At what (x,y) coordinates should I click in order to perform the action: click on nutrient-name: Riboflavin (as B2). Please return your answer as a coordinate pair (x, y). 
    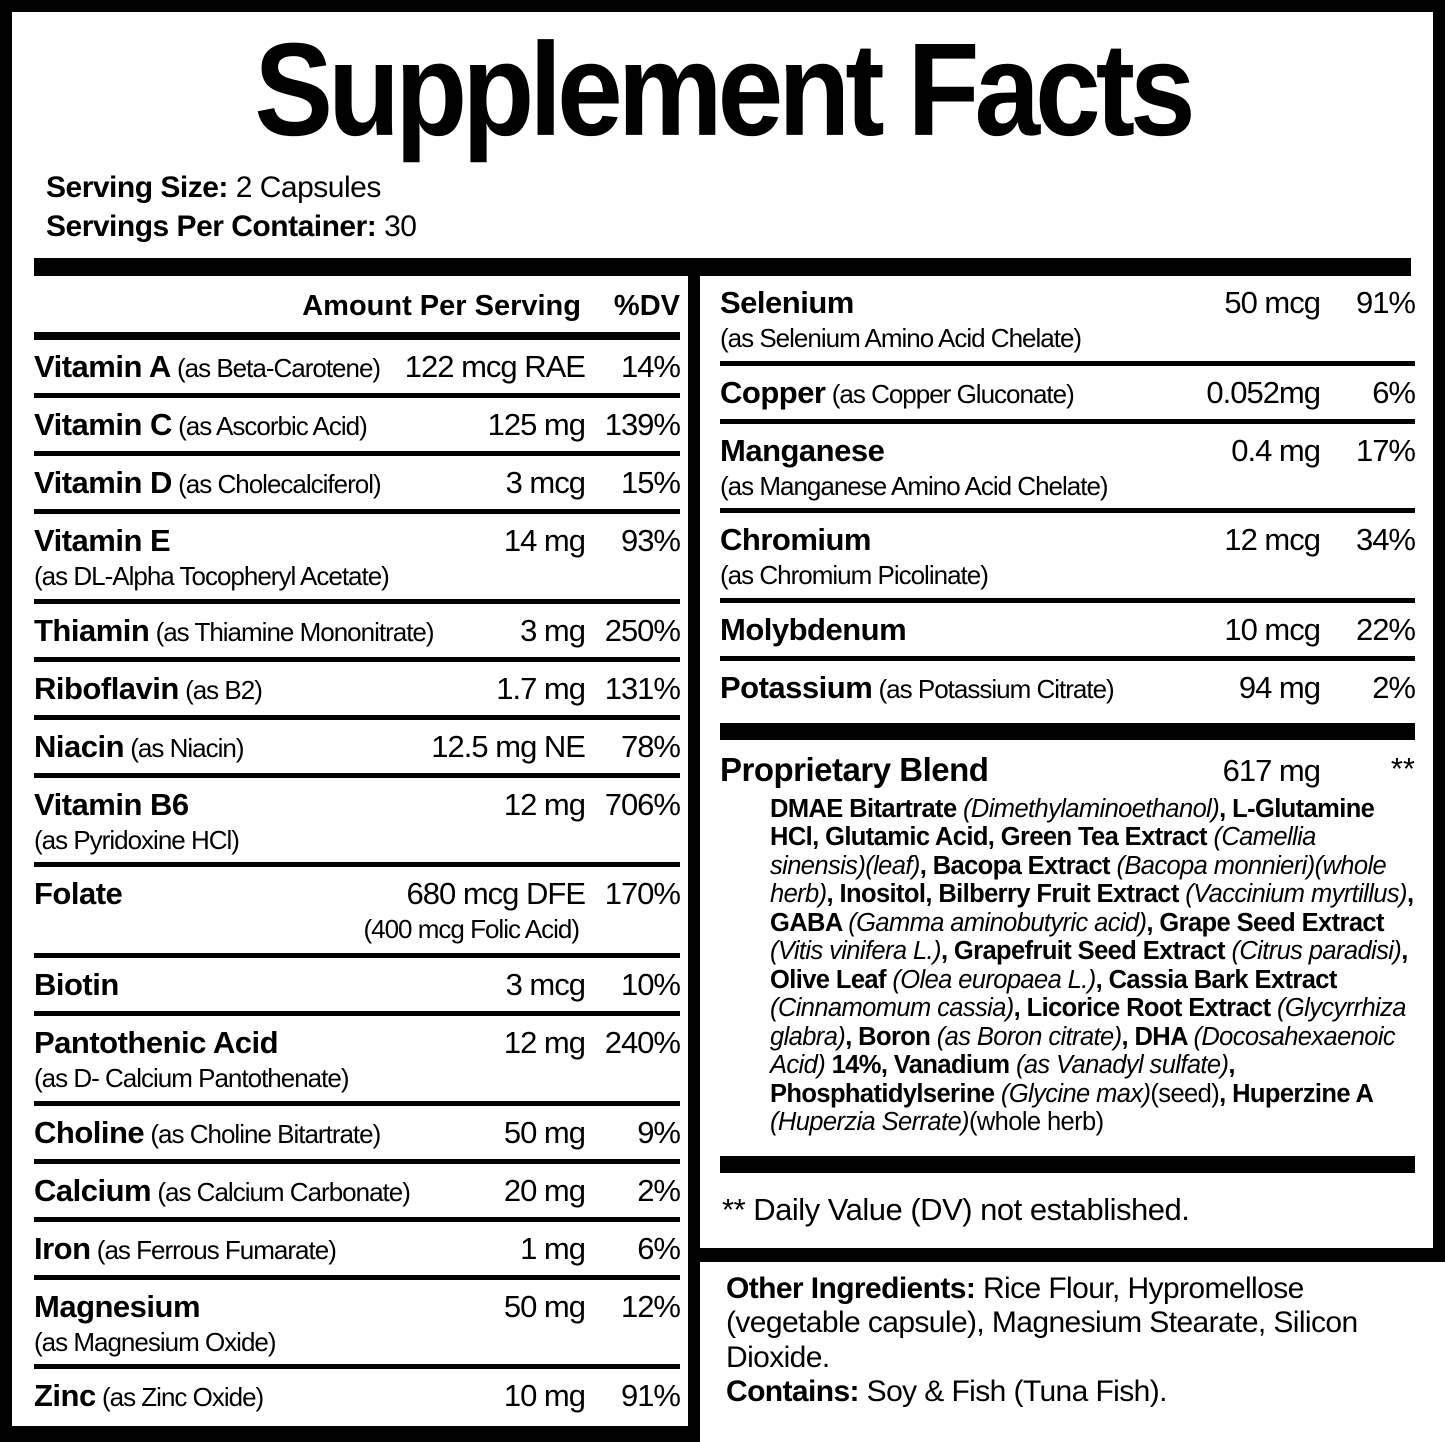
    Looking at the image, I should click on (260, 689).